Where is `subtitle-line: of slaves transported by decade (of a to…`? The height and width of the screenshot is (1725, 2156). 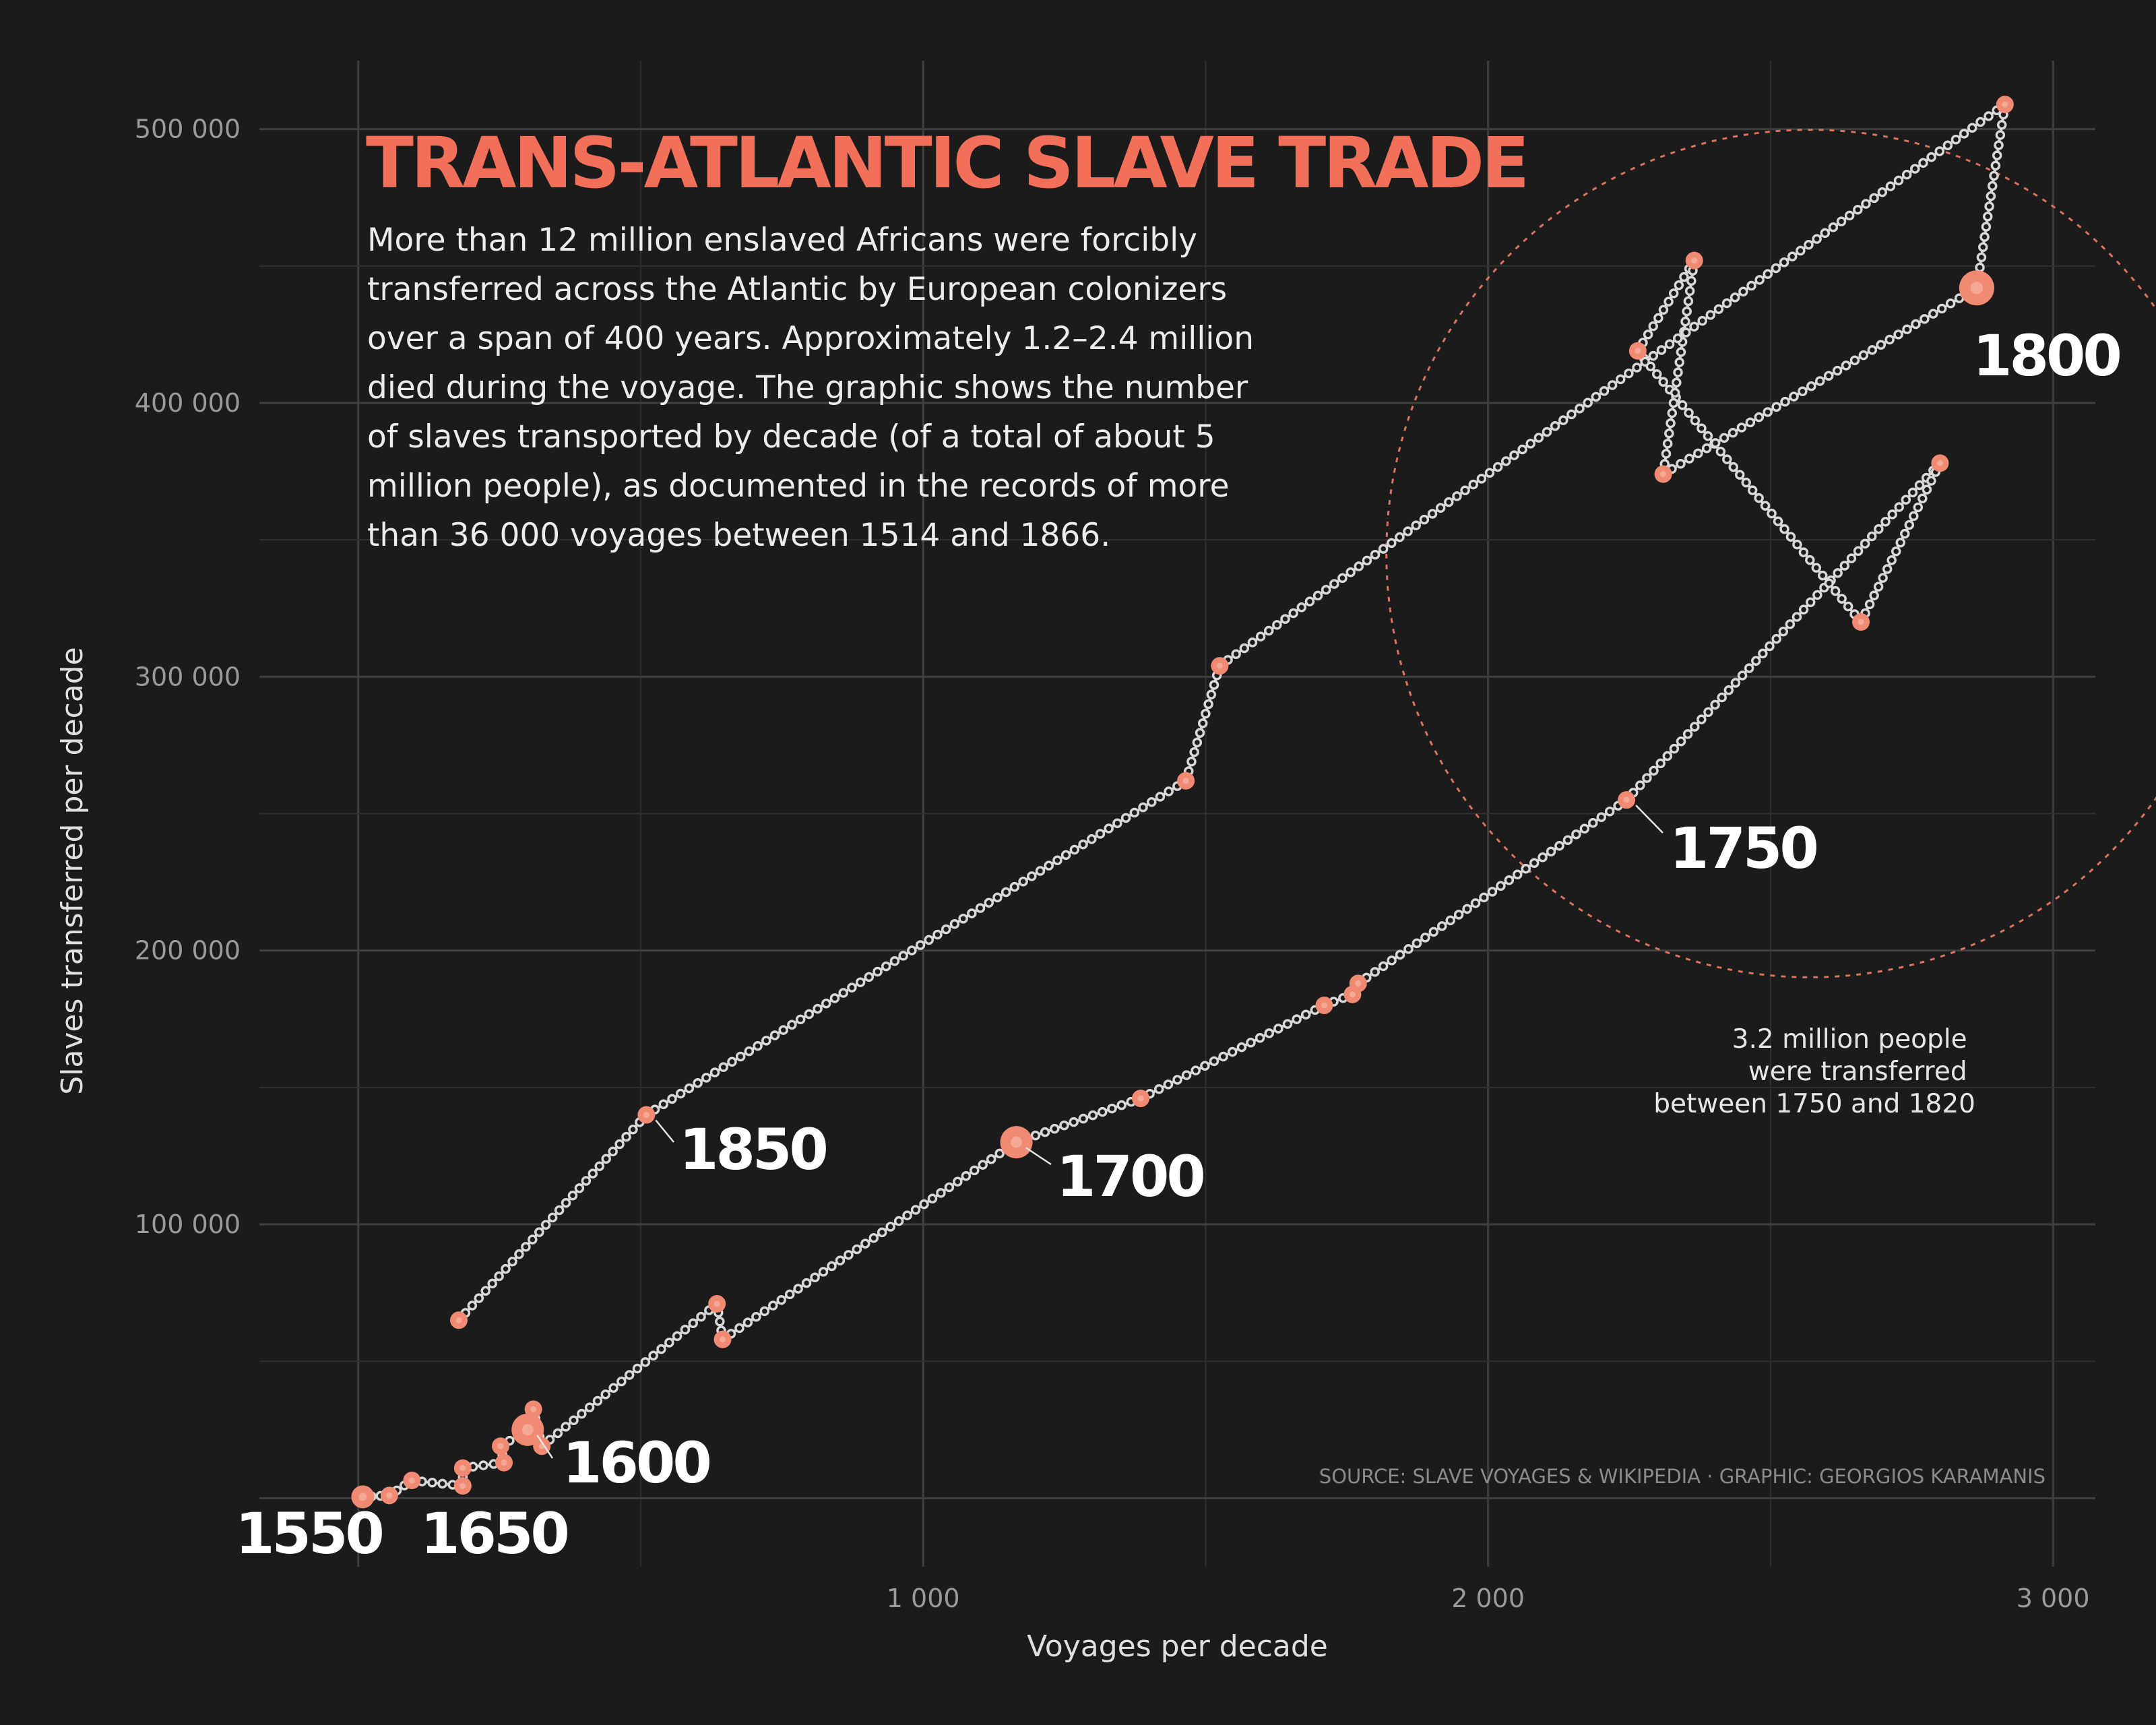 subtitle-line: of slaves transported by decade (of a to… is located at coordinates (791, 437).